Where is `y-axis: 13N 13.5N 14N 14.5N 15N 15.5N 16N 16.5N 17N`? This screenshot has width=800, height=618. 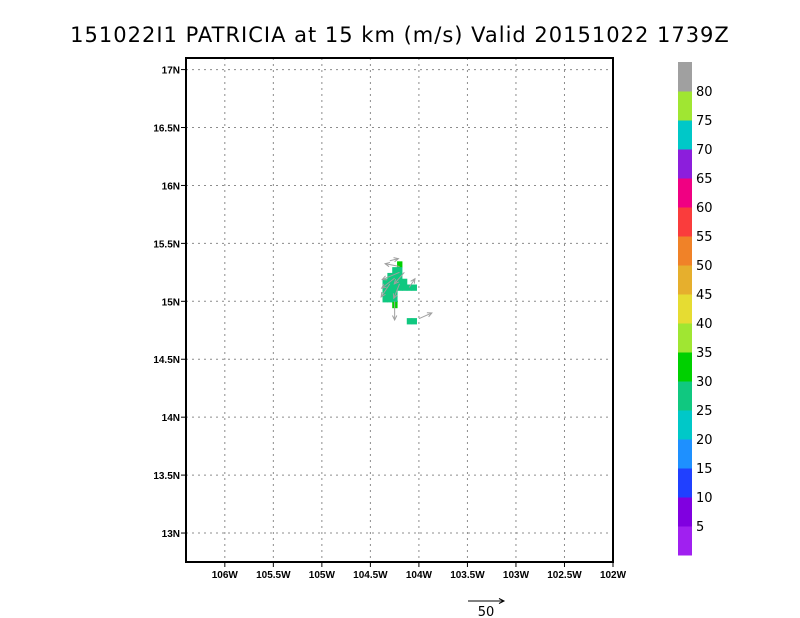 y-axis: 13N 13.5N 14N 14.5N 15N 15.5N 16N 16.5N 17N is located at coordinates (169, 303).